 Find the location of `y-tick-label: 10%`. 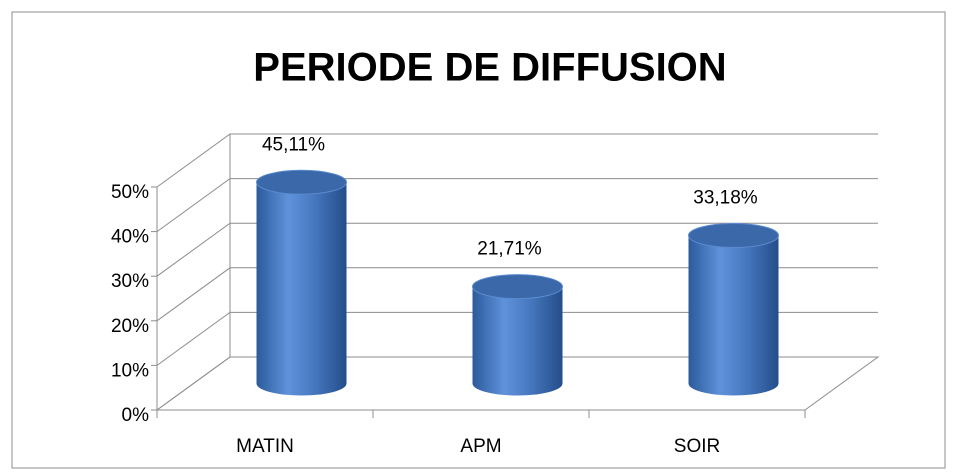

y-tick-label: 10% is located at coordinates (130, 370).